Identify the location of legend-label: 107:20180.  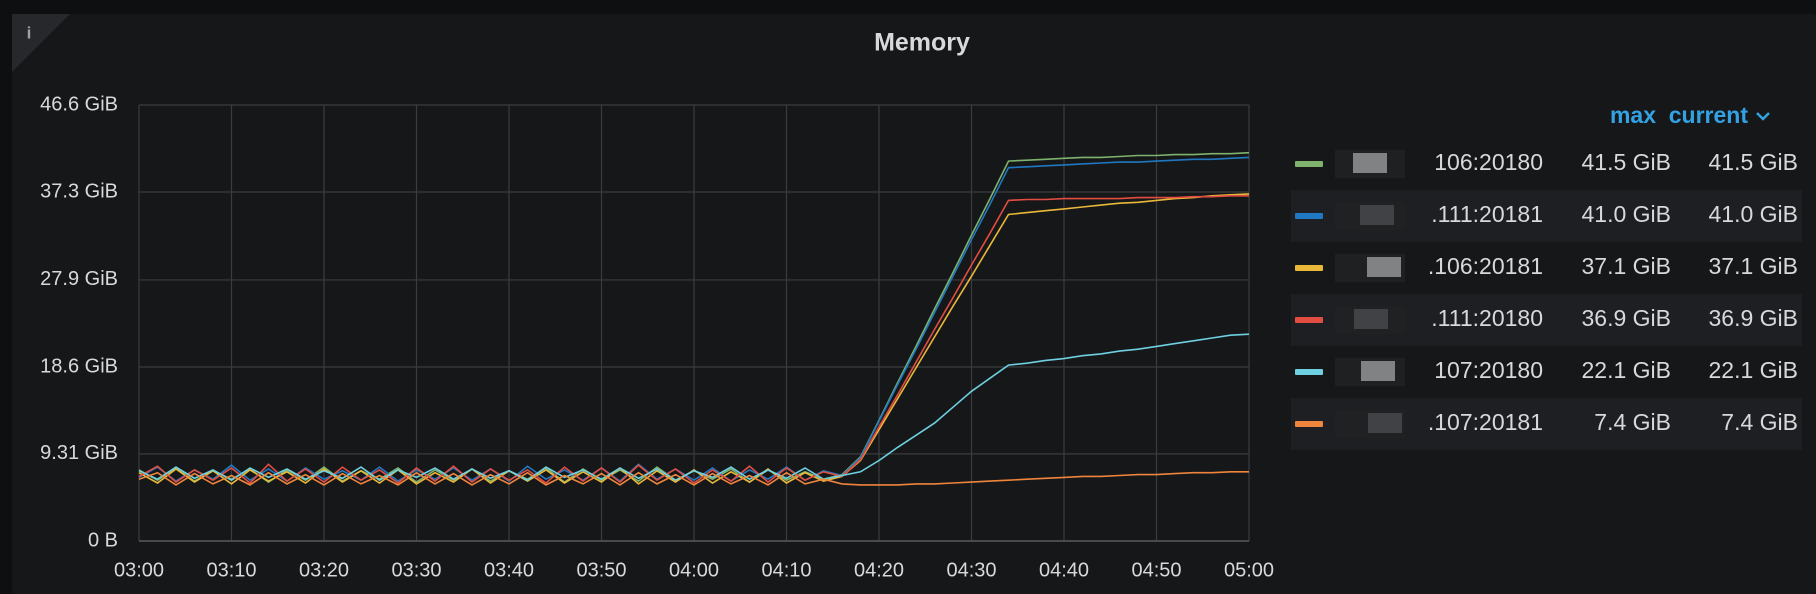
(1488, 370).